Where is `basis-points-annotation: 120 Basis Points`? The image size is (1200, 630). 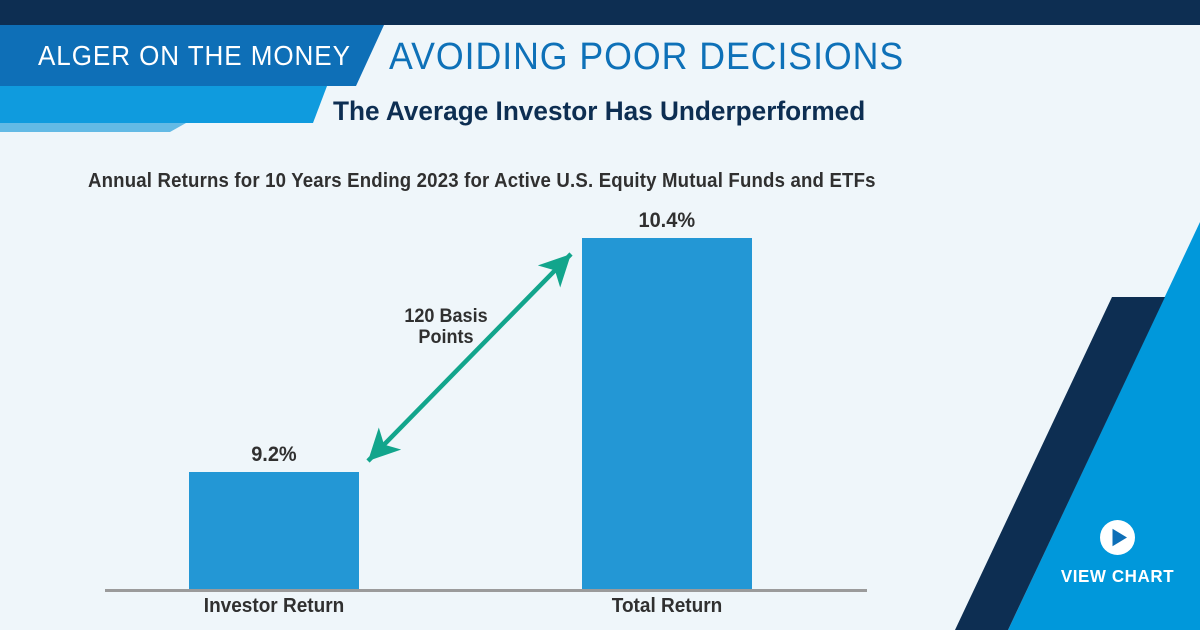
basis-points-annotation: 120 Basis Points is located at coordinates (446, 327).